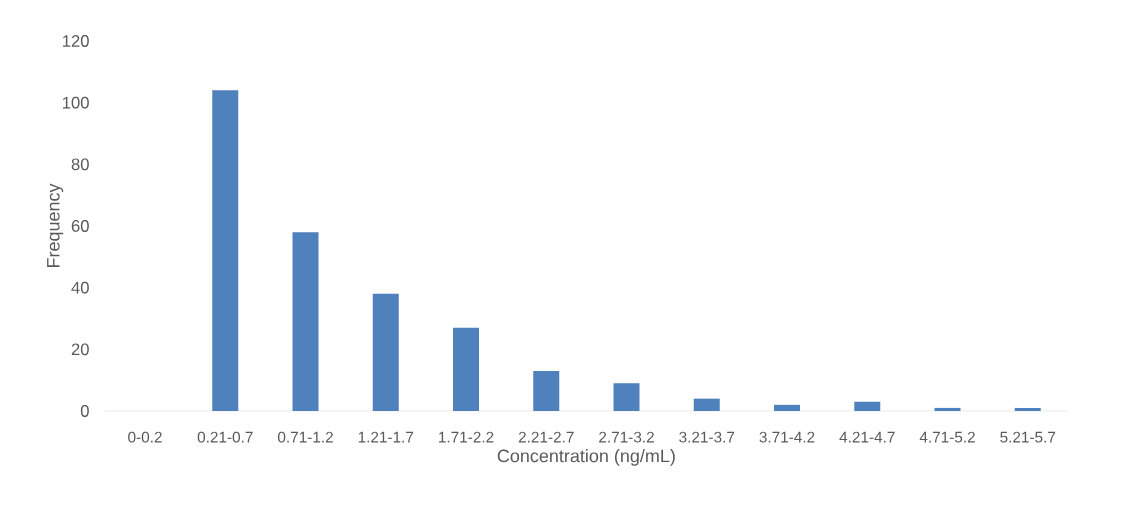  I want to click on x-tick-label: 0.21-0.7, so click(225, 437).